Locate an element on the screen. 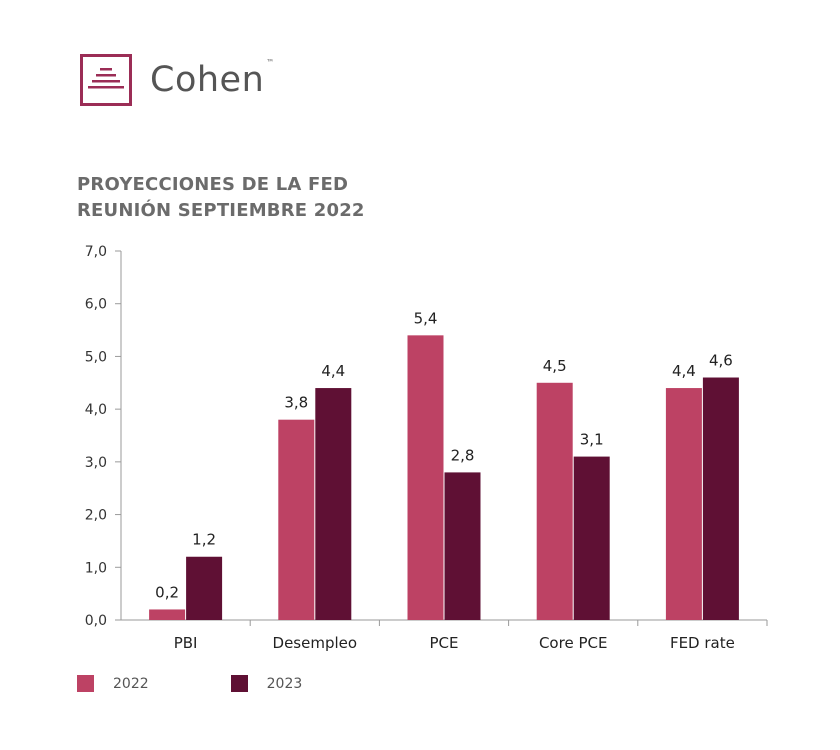  bar-2023-core-pce is located at coordinates (591, 538).